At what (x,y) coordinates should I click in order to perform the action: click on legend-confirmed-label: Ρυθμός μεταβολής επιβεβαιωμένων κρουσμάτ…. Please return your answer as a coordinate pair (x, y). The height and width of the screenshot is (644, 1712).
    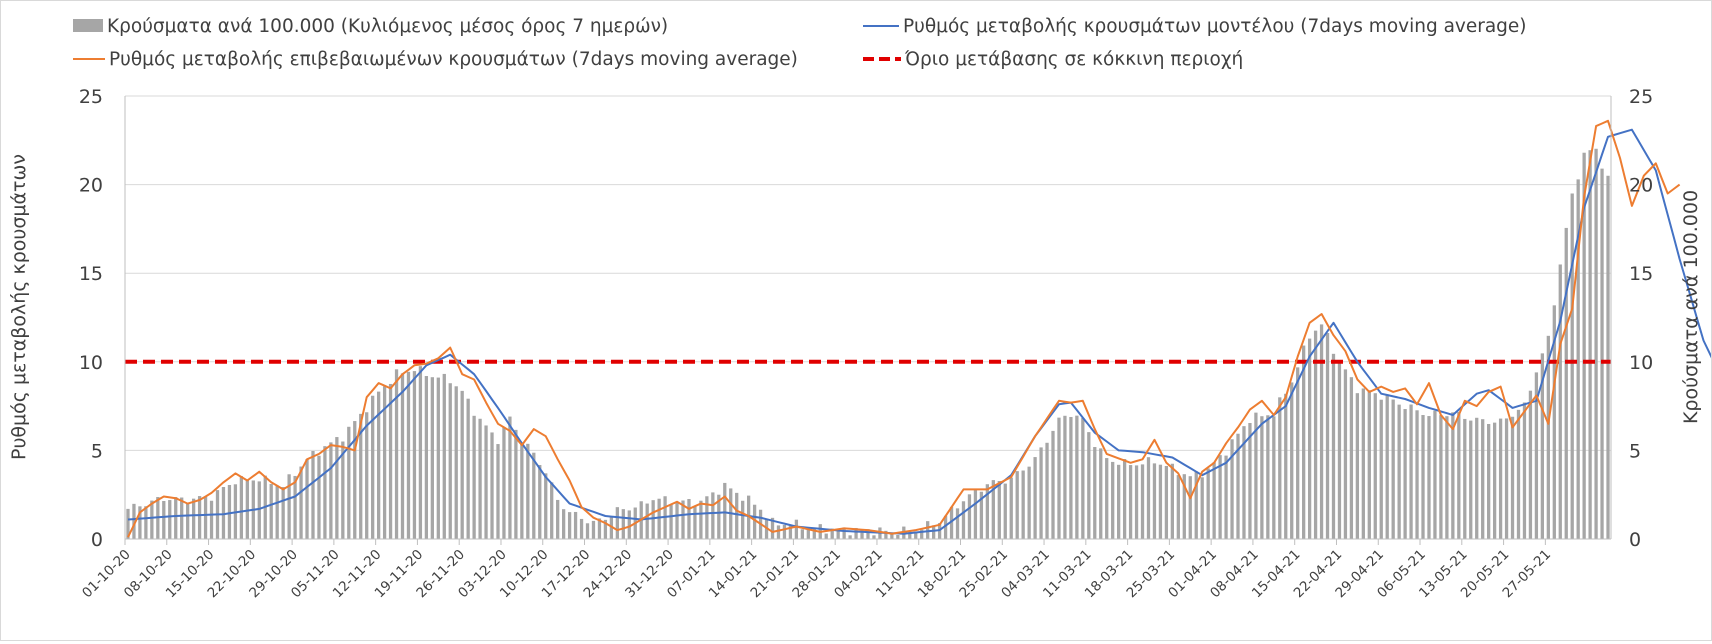
    Looking at the image, I should click on (453, 59).